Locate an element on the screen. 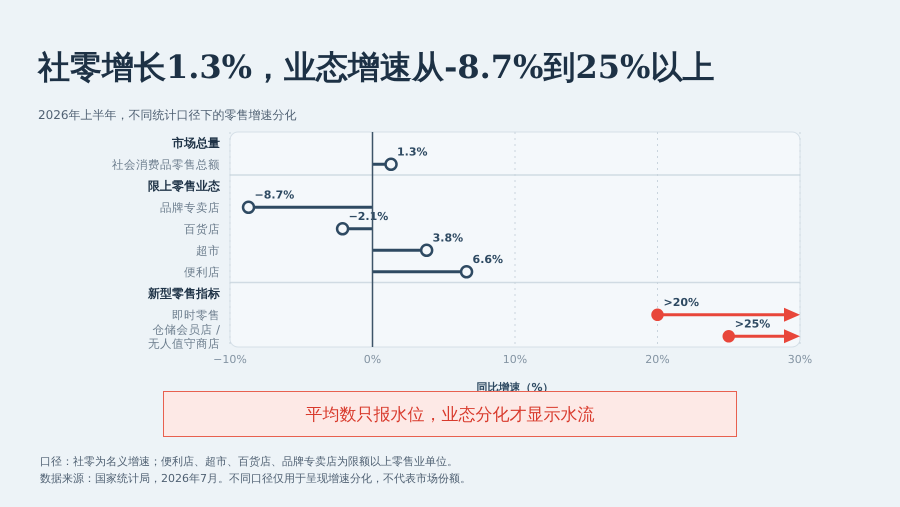 The width and height of the screenshot is (900, 507). data-label: >20% is located at coordinates (682, 302).